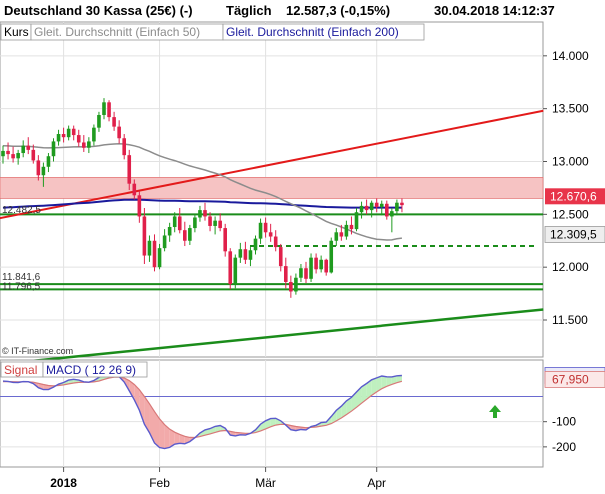 This screenshot has height=494, width=605. Describe the element at coordinates (63, 483) in the screenshot. I see `x-tick-label: 2018` at that location.